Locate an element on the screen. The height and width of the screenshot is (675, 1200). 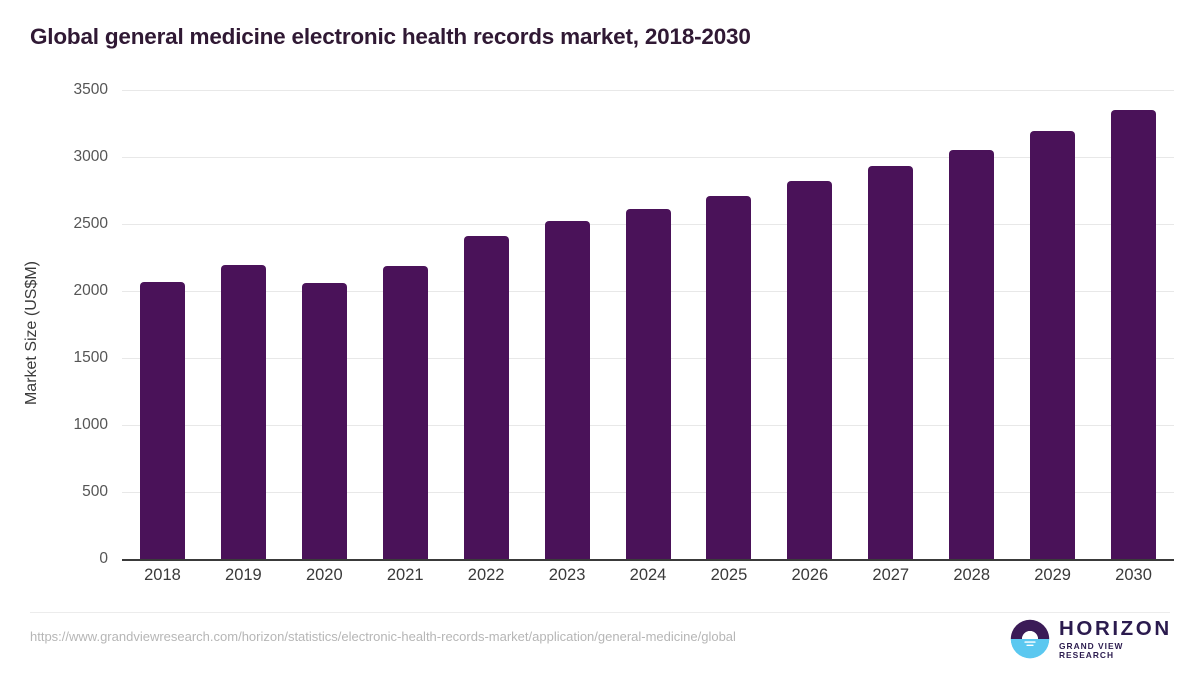
footer-divider is located at coordinates (600, 612).